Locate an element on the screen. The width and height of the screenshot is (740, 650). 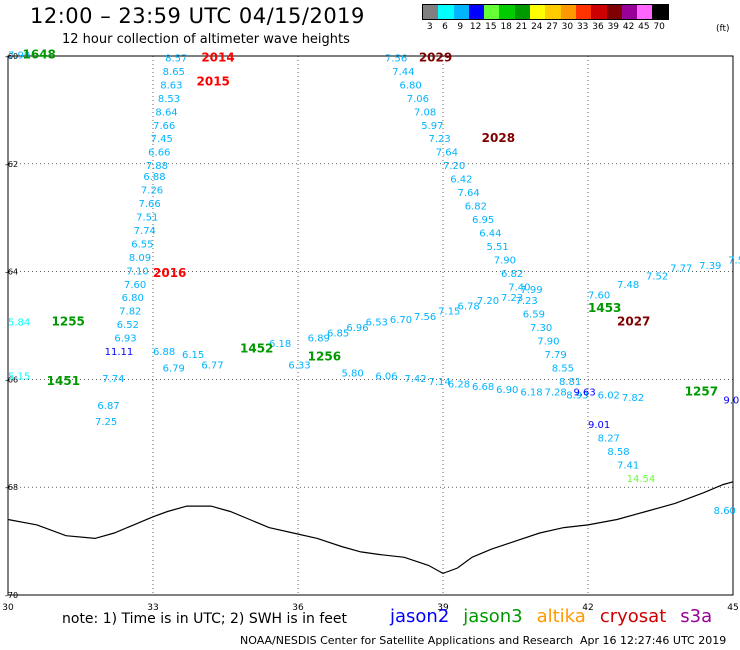
legend-label: 18 is located at coordinates (506, 27).